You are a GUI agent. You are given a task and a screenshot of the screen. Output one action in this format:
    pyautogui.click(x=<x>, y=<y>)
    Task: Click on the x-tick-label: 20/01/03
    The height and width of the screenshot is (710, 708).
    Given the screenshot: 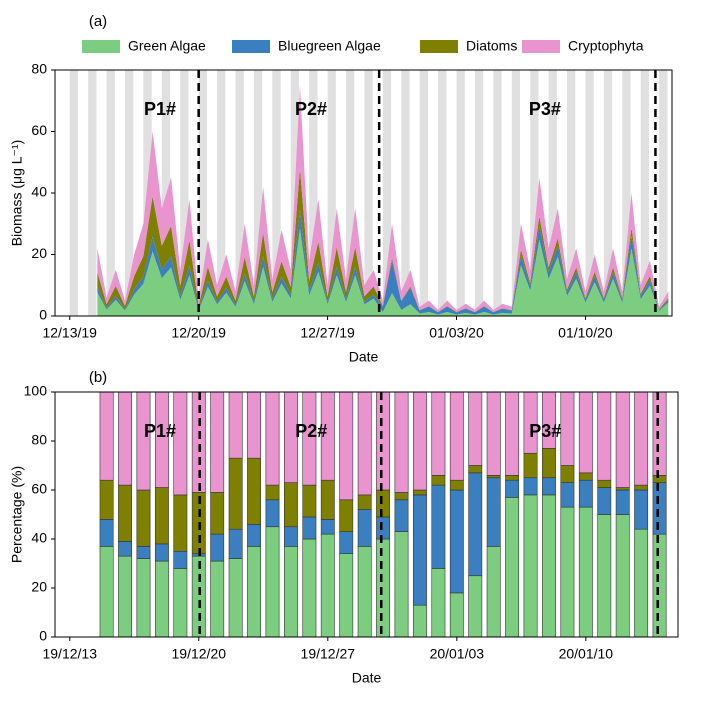 What is the action you would take?
    pyautogui.click(x=457, y=654)
    